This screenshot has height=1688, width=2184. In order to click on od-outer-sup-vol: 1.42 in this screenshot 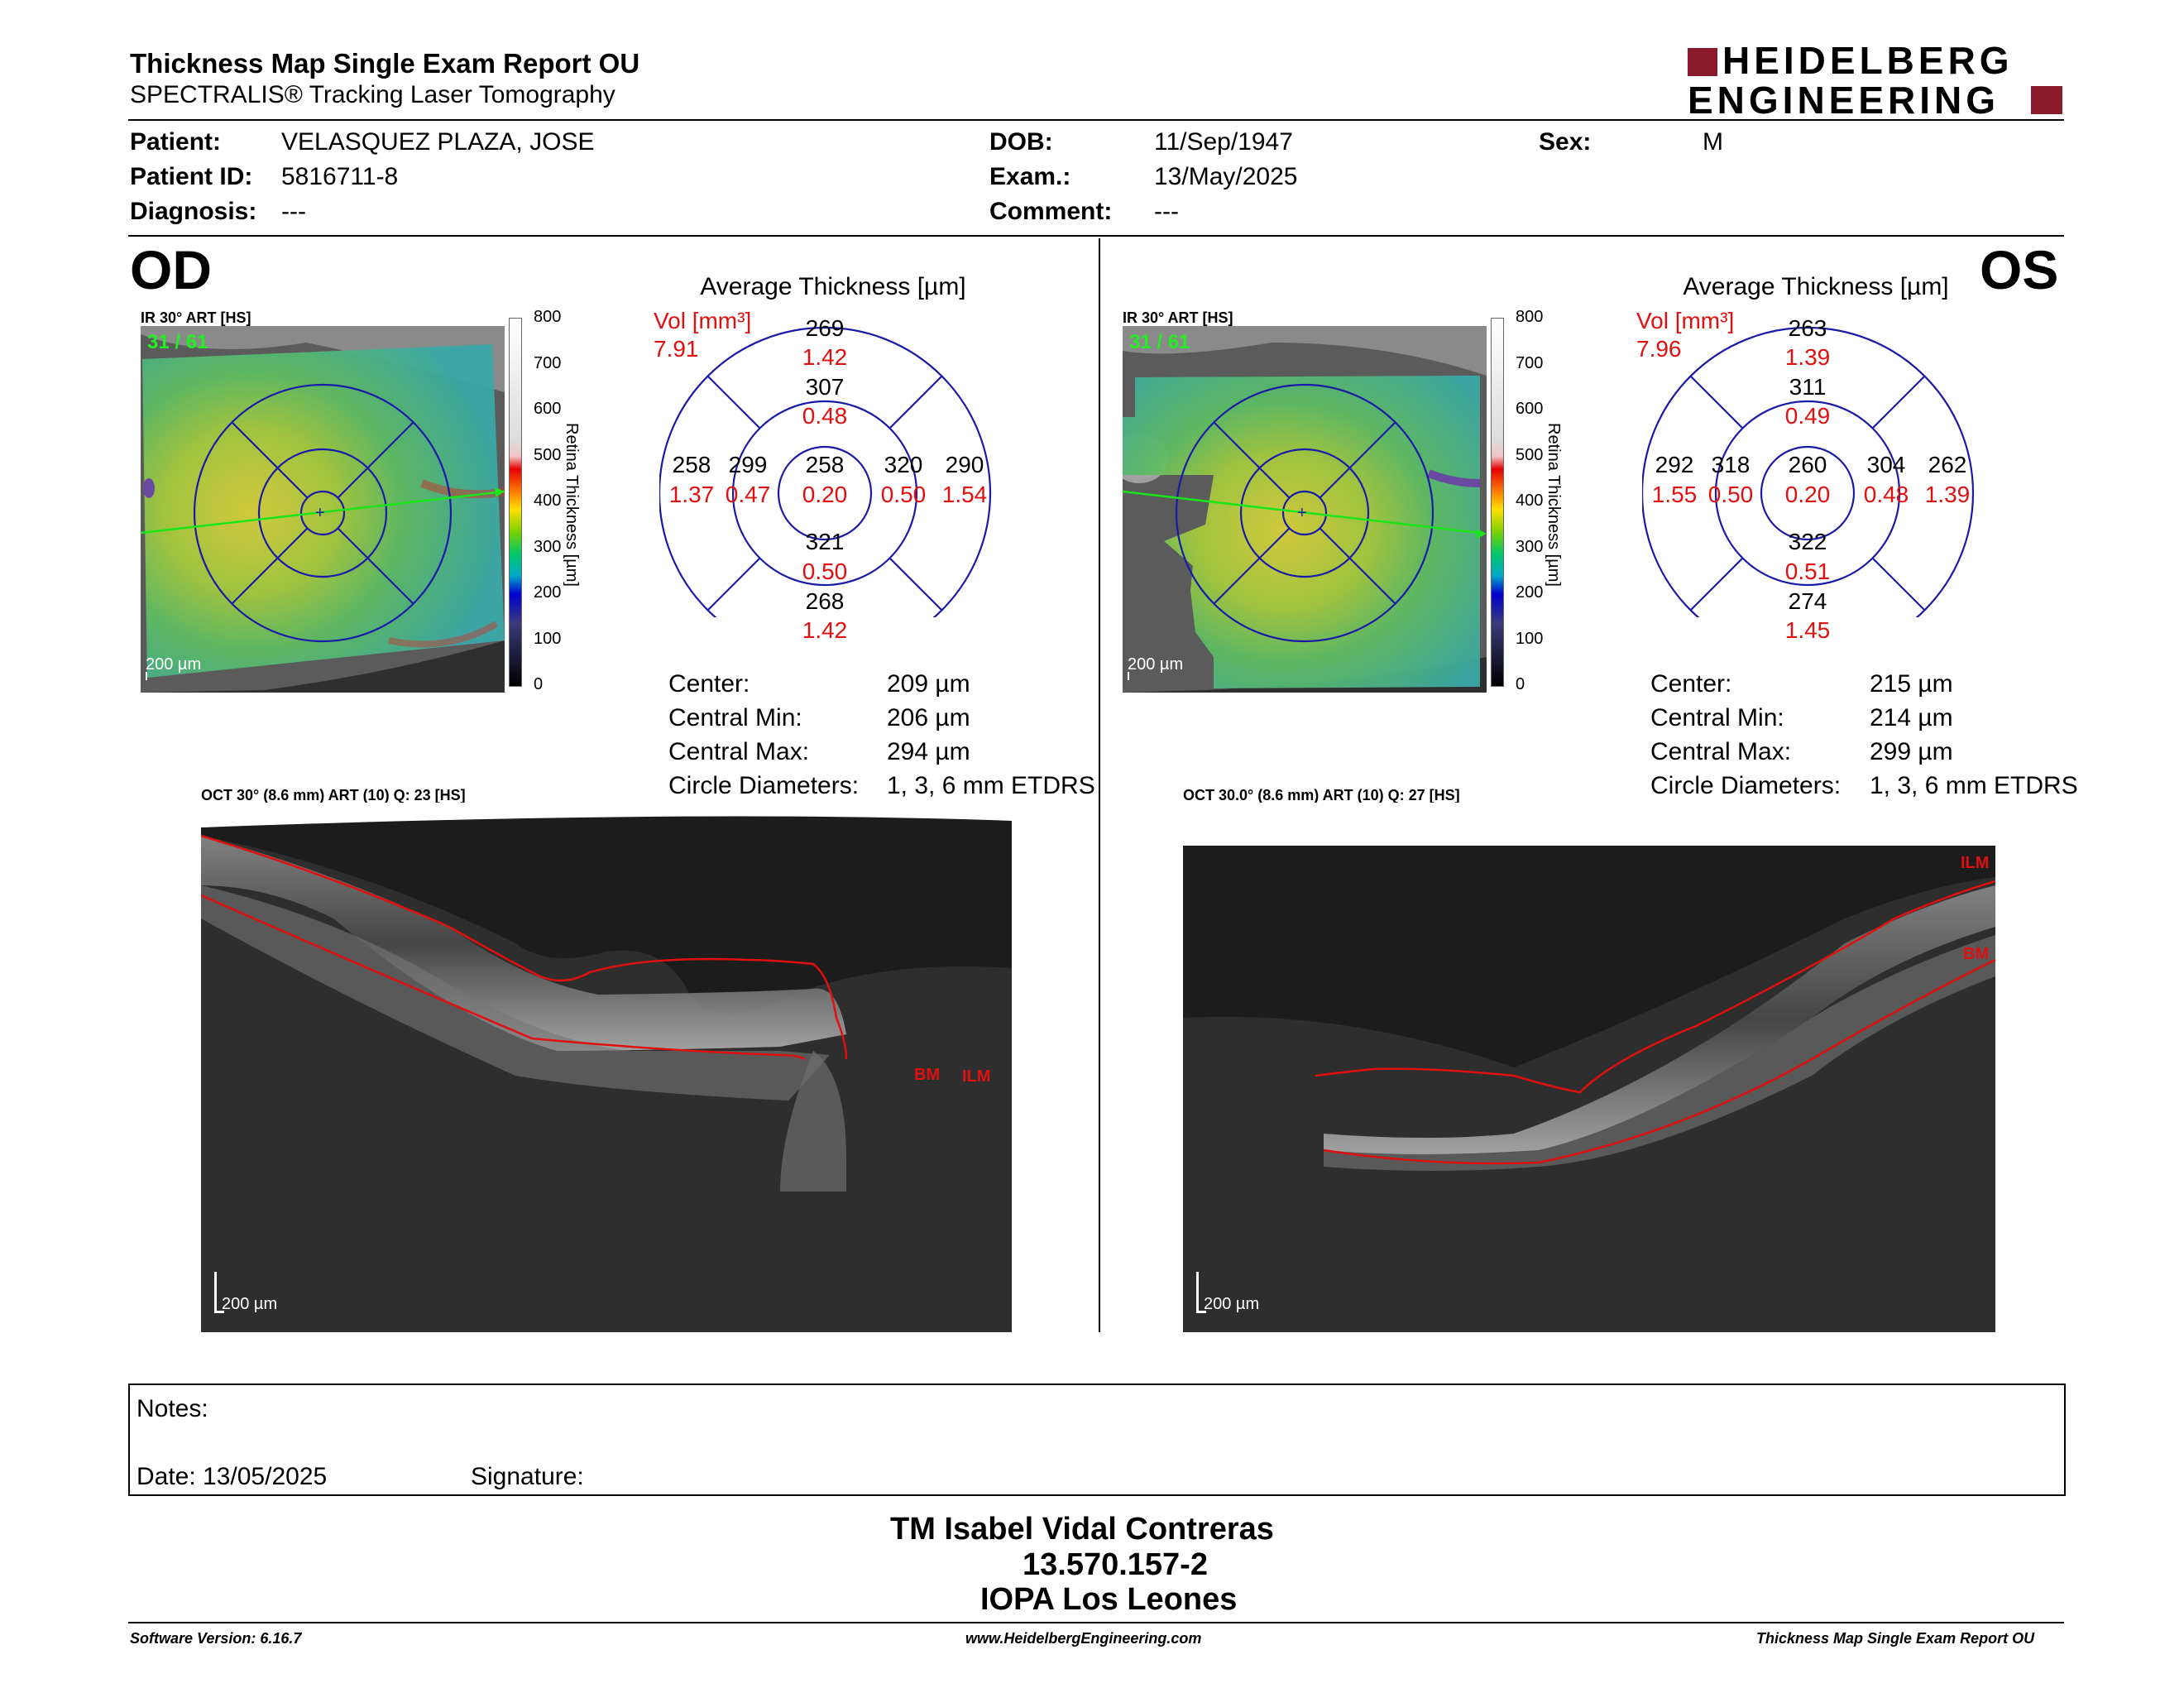, I will do `click(825, 357)`.